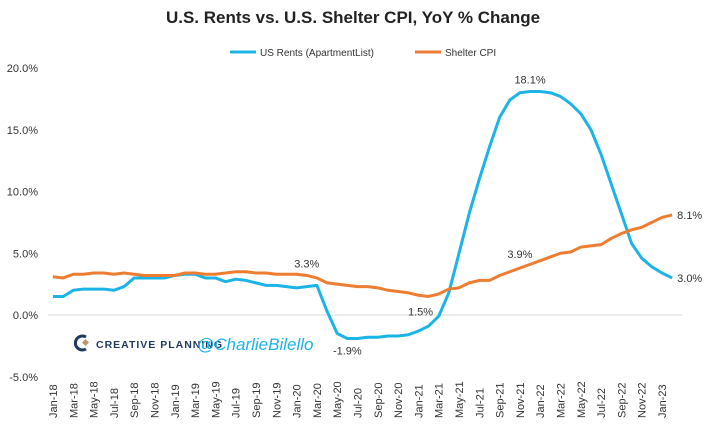 This screenshot has width=706, height=428. I want to click on data-label: 3.3%, so click(306, 264).